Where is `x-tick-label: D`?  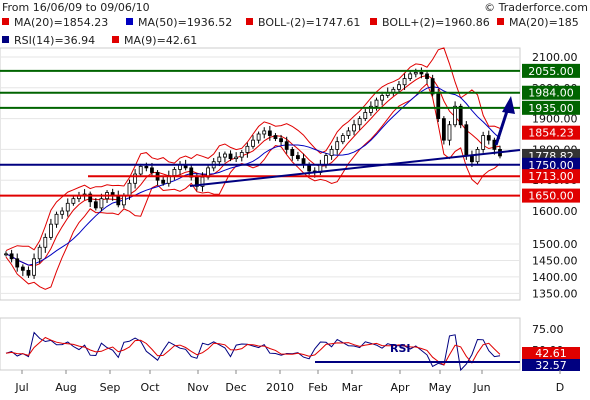
x-tick-label: D is located at coordinates (560, 387).